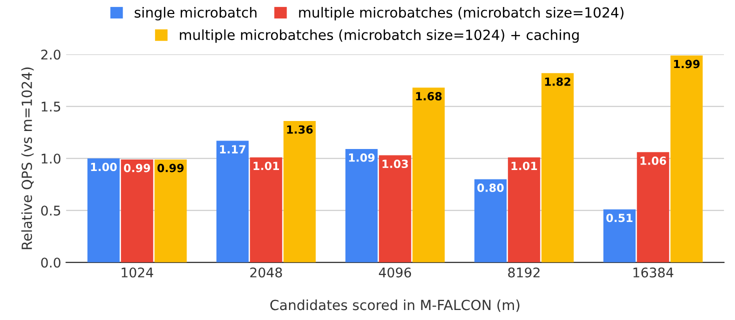 The width and height of the screenshot is (735, 320). What do you see at coordinates (461, 13) in the screenshot?
I see `legend-label: multiple microbatches (microbatch size=1024)` at bounding box center [461, 13].